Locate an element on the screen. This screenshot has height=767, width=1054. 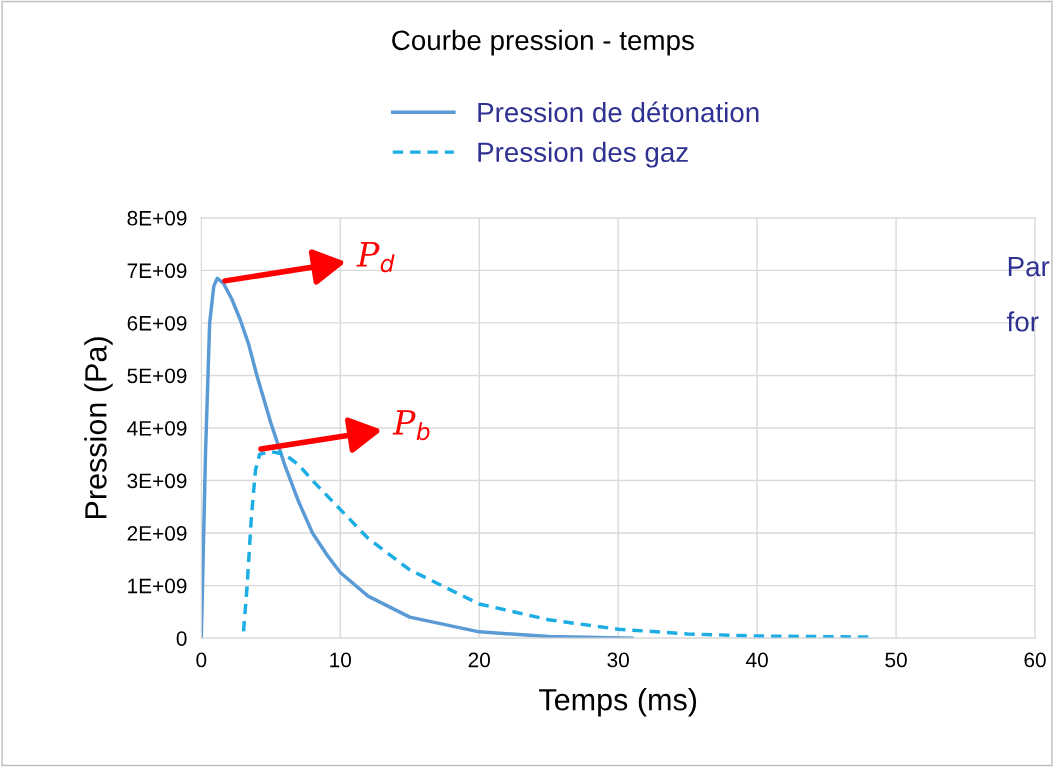
y-tick-label: 0 is located at coordinates (181, 638).